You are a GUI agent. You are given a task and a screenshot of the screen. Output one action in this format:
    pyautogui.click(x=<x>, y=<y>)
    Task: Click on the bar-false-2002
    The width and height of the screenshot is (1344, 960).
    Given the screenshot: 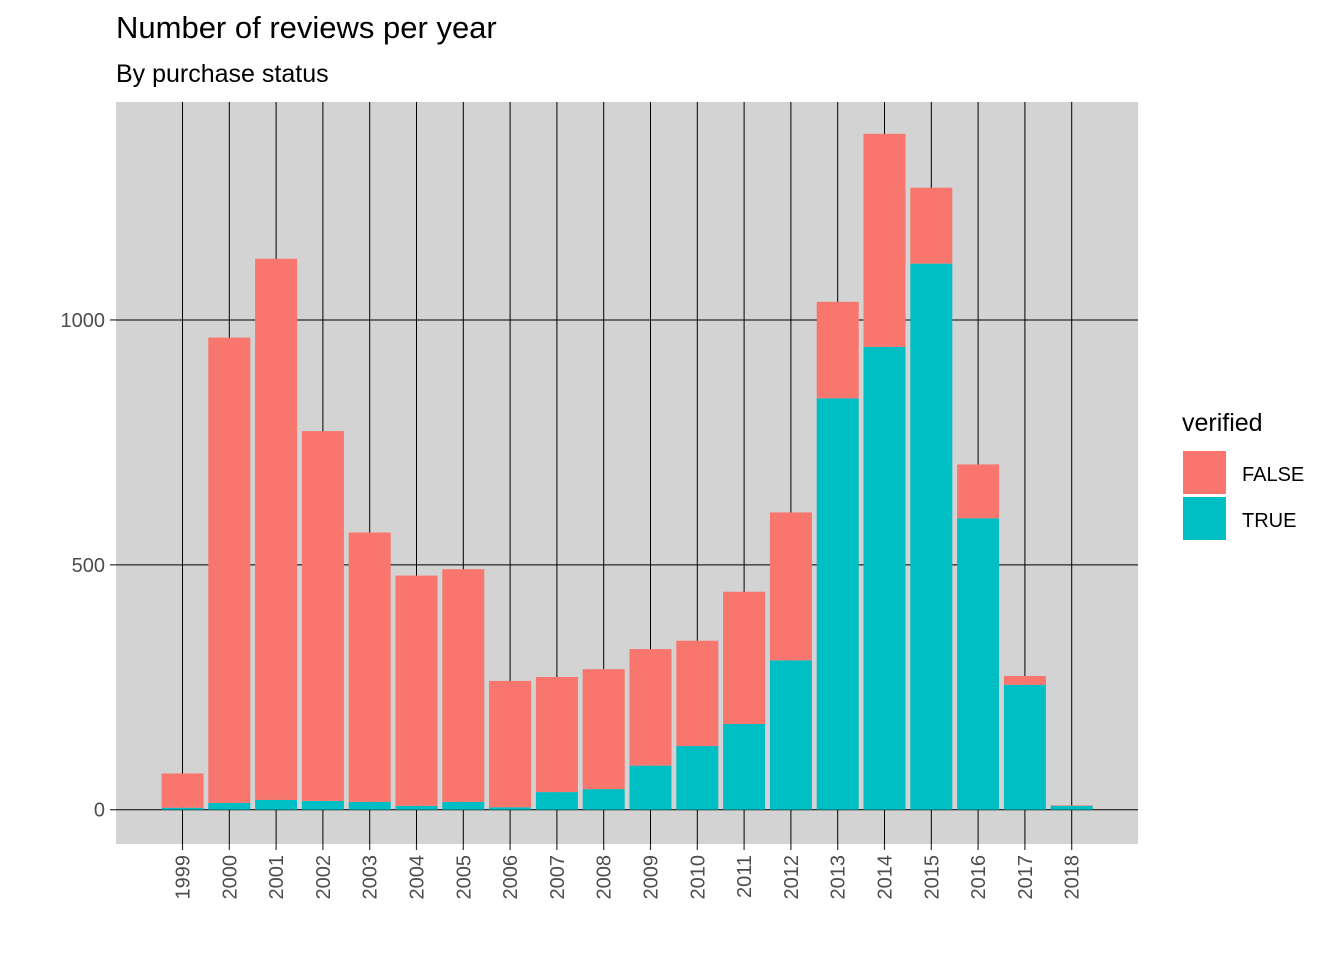 What is the action you would take?
    pyautogui.click(x=322, y=616)
    